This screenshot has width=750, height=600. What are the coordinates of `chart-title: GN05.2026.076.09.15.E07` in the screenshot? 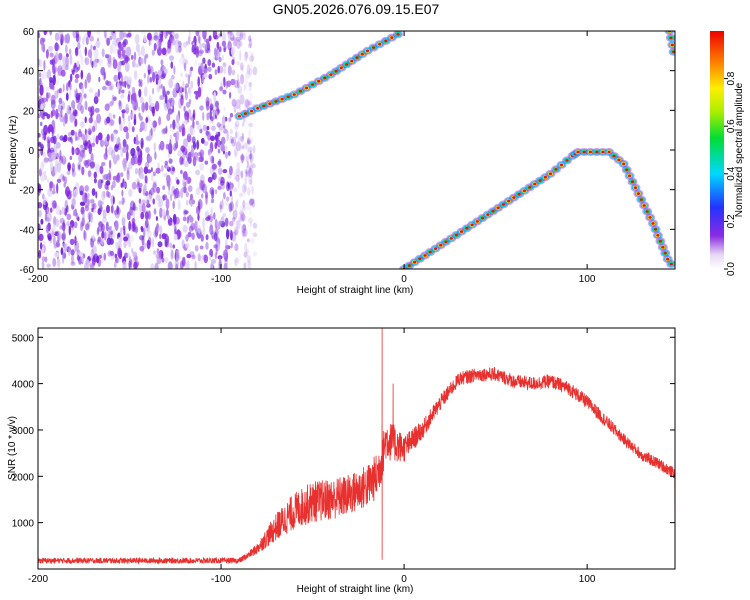 It's located at (356, 9).